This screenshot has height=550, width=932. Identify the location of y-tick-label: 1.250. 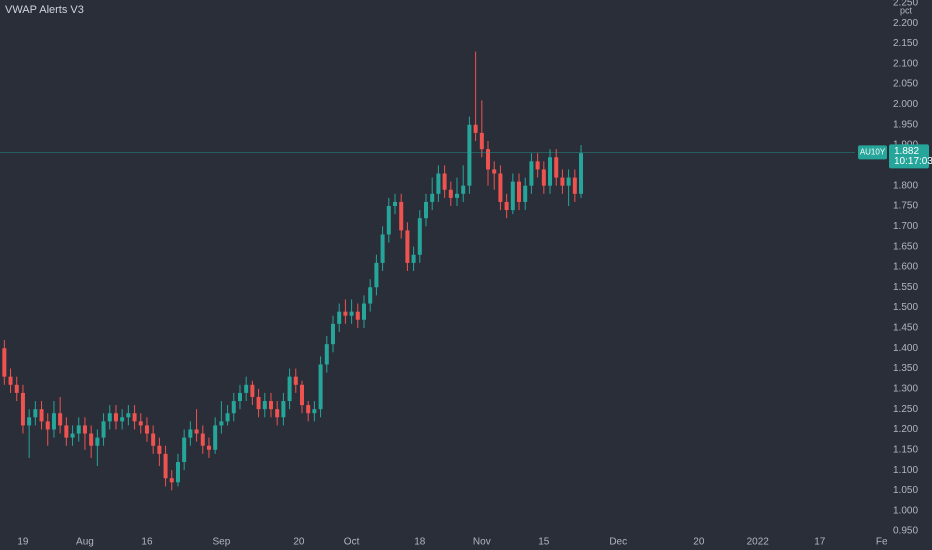
(905, 409).